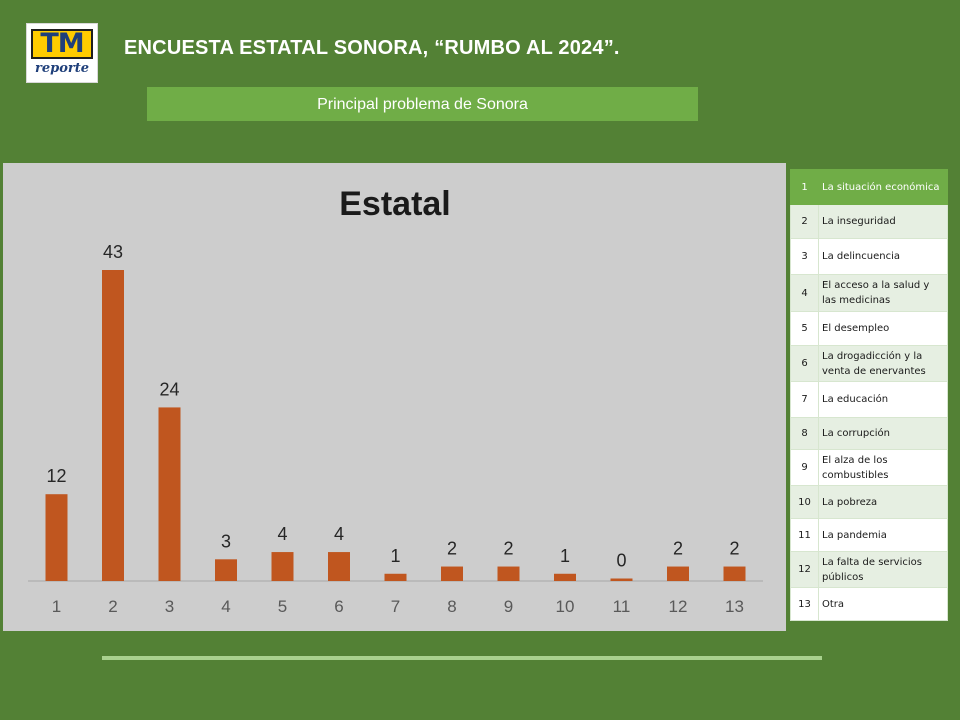  I want to click on legend-row: 10 La pobreza, so click(869, 502).